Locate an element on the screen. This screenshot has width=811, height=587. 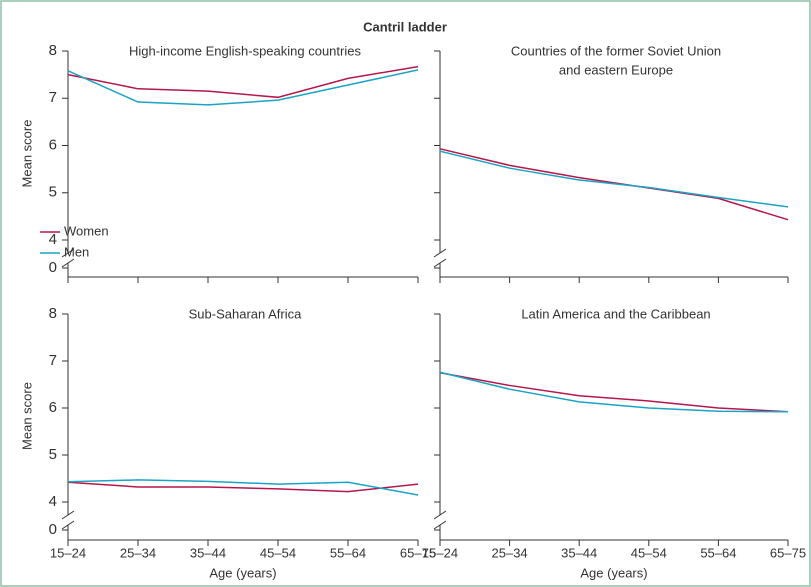
figure-title: Cantril ladder is located at coordinates (405, 26).